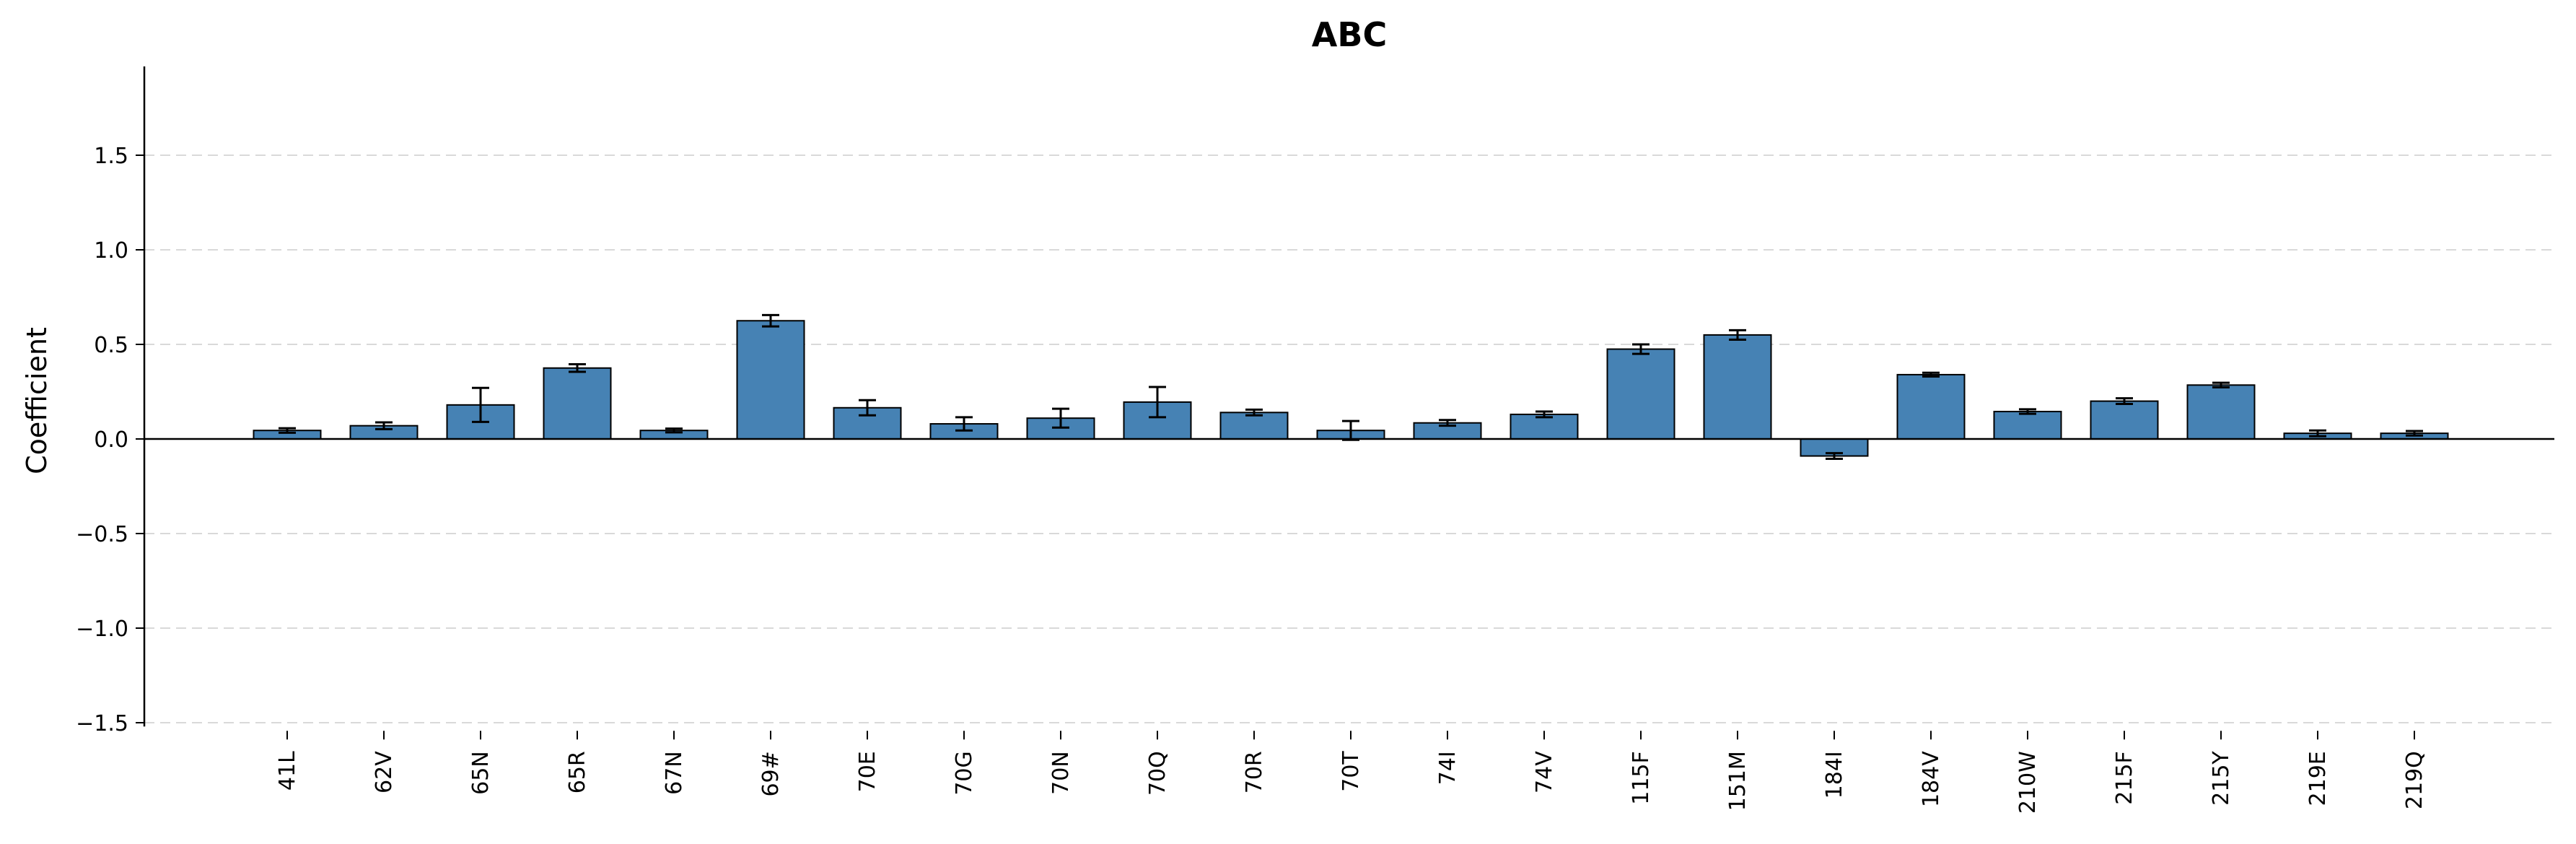 The image size is (2576, 844). I want to click on x-tick-label: 215Y, so click(2221, 778).